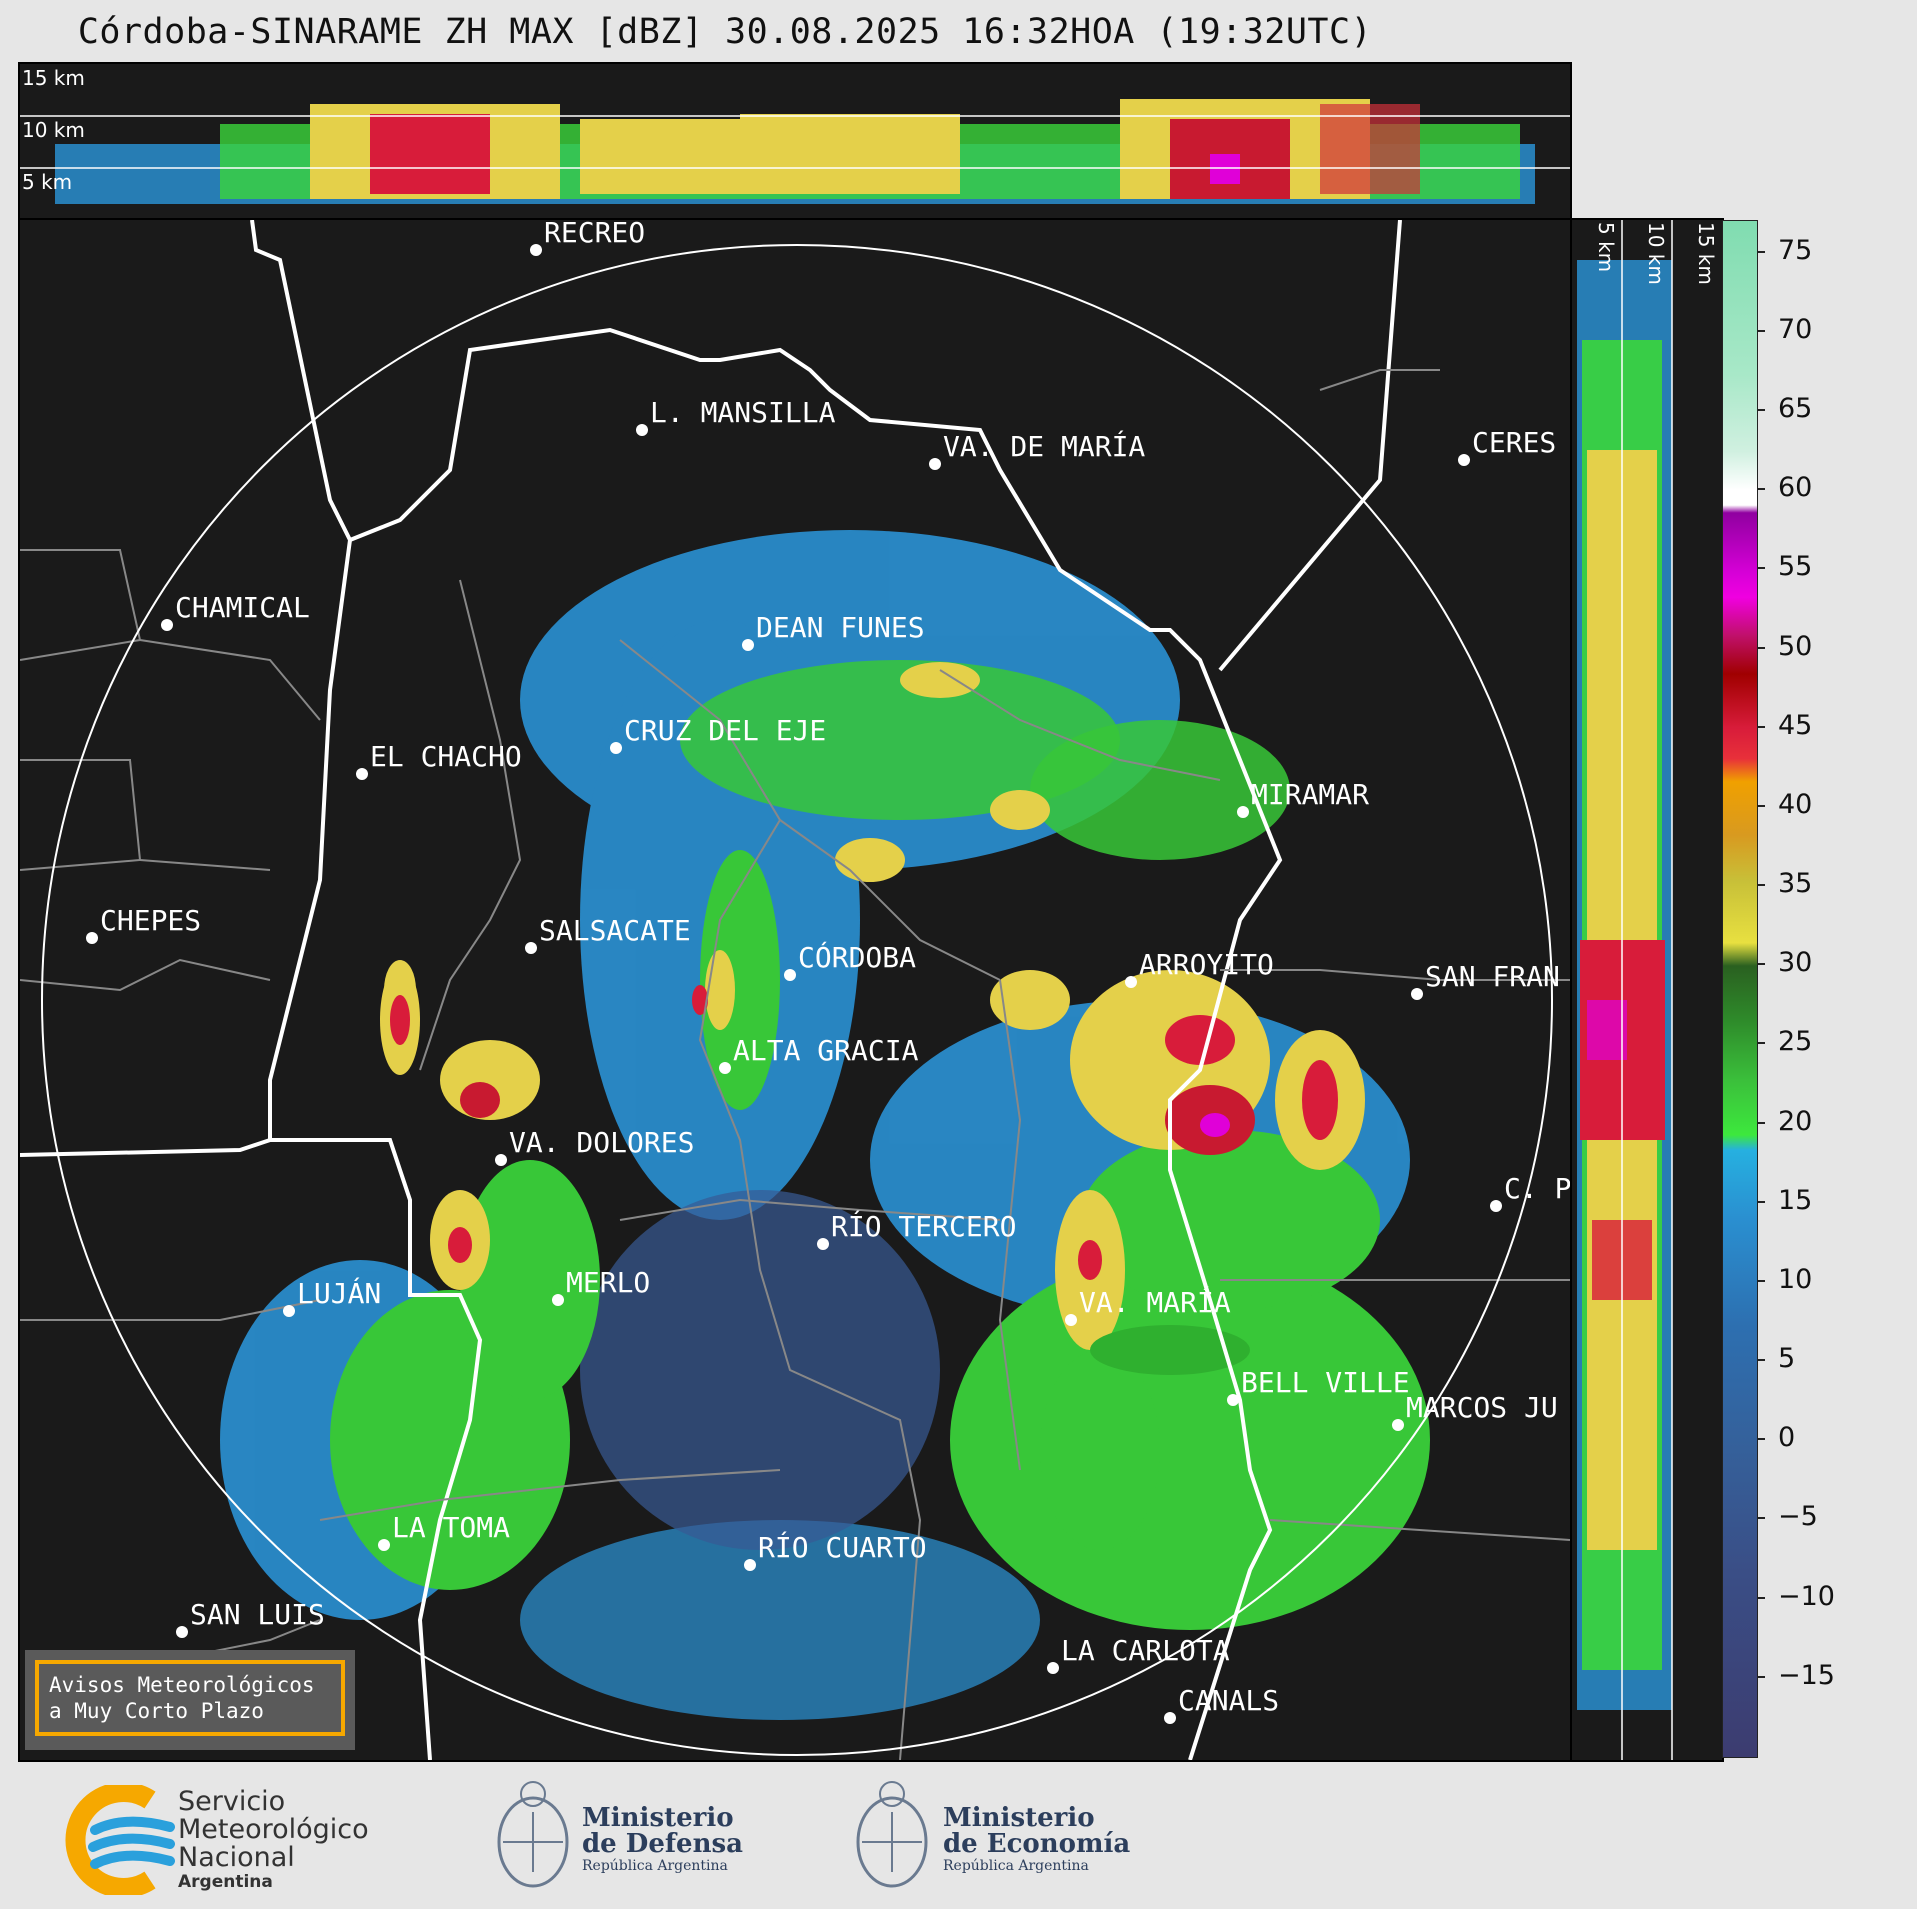 The height and width of the screenshot is (1909, 1917). What do you see at coordinates (1492, 976) in the screenshot?
I see `city-label-san-fran: SAN FRAN` at bounding box center [1492, 976].